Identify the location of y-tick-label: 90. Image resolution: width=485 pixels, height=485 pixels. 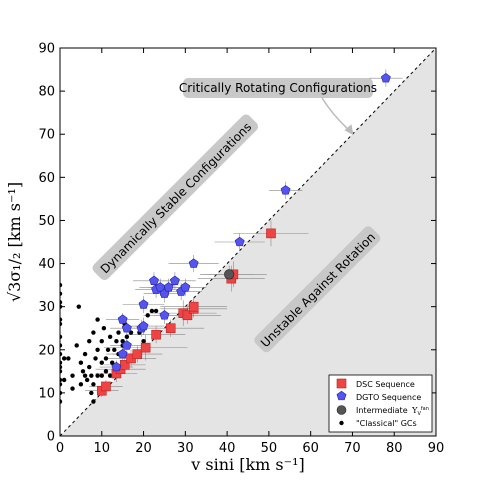
(46, 49).